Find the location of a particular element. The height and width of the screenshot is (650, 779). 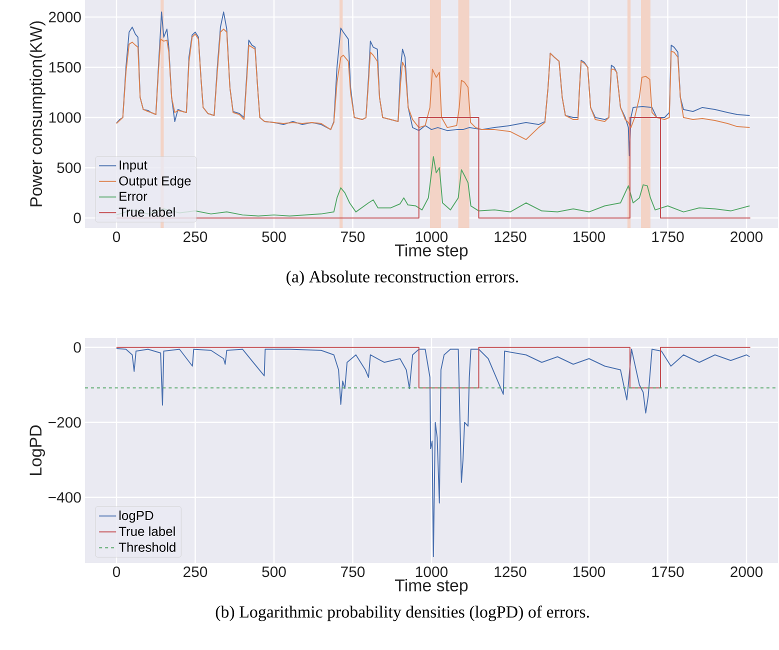

legend-label: Output Edge is located at coordinates (155, 182).